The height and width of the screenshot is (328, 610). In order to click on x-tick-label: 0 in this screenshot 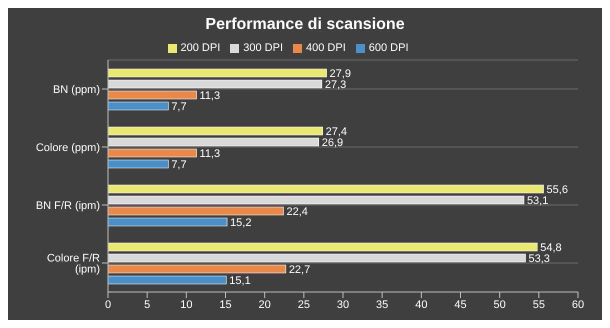, I will do `click(108, 304)`.